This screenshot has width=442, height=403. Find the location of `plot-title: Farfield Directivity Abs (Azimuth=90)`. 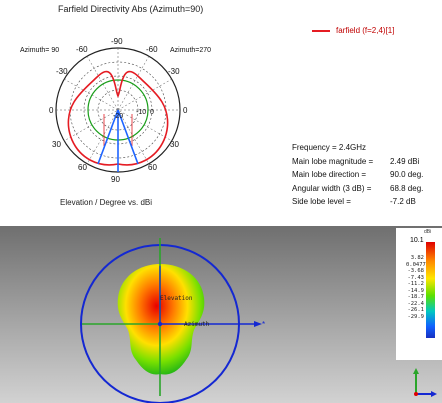

plot-title: Farfield Directivity Abs (Azimuth=90) is located at coordinates (131, 9).